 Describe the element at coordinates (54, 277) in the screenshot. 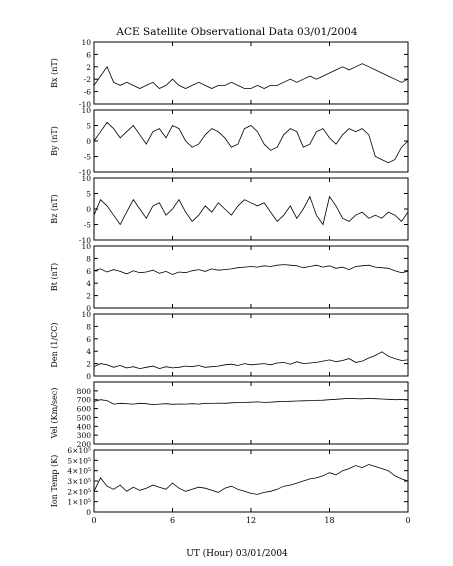

I see `y-axis-label: Bt (nT)` at that location.